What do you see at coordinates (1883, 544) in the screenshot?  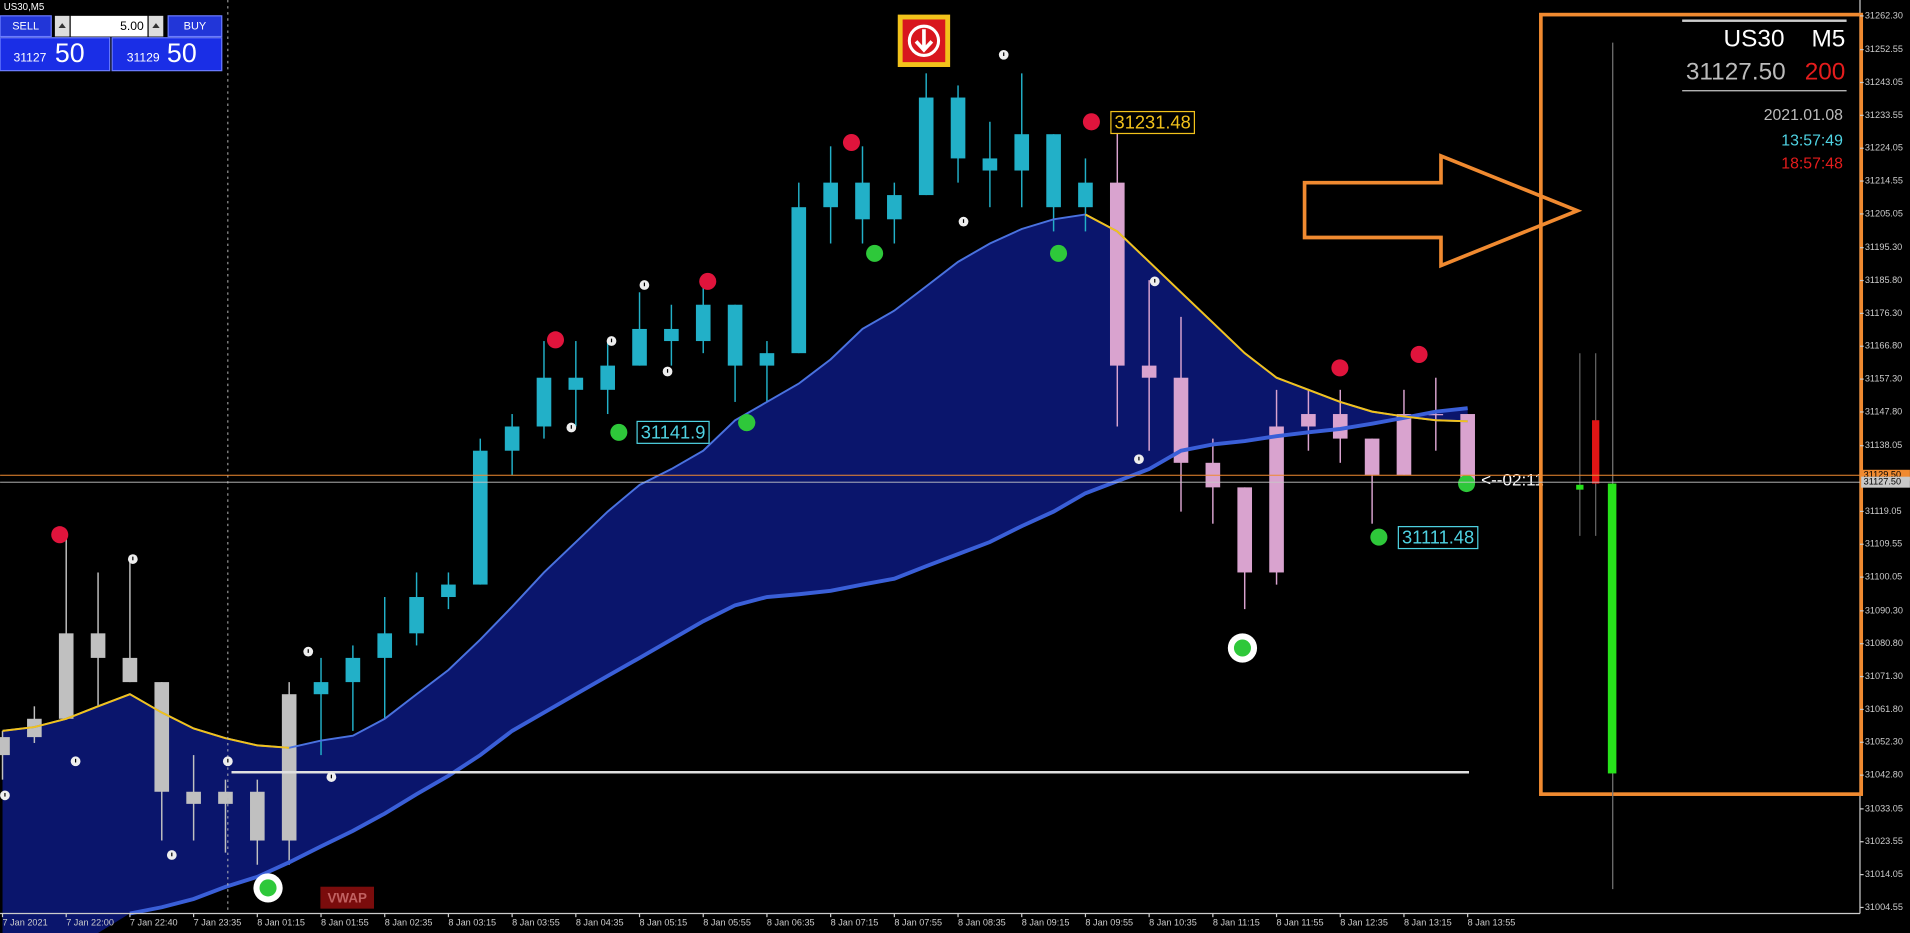 I see `y-tick-label: 31109.55` at bounding box center [1883, 544].